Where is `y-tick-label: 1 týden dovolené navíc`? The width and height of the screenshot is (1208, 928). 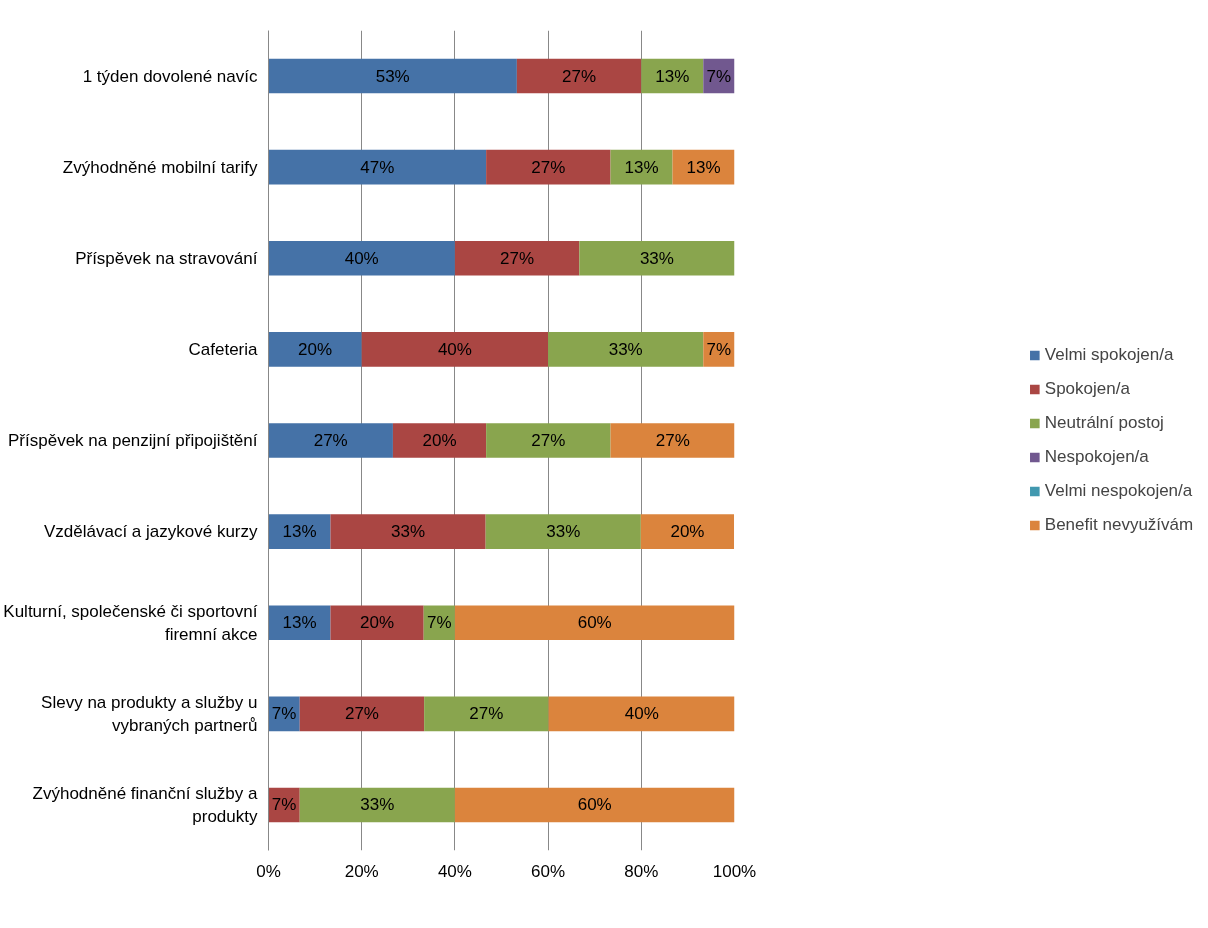
y-tick-label: 1 týden dovolené navíc is located at coordinates (170, 76).